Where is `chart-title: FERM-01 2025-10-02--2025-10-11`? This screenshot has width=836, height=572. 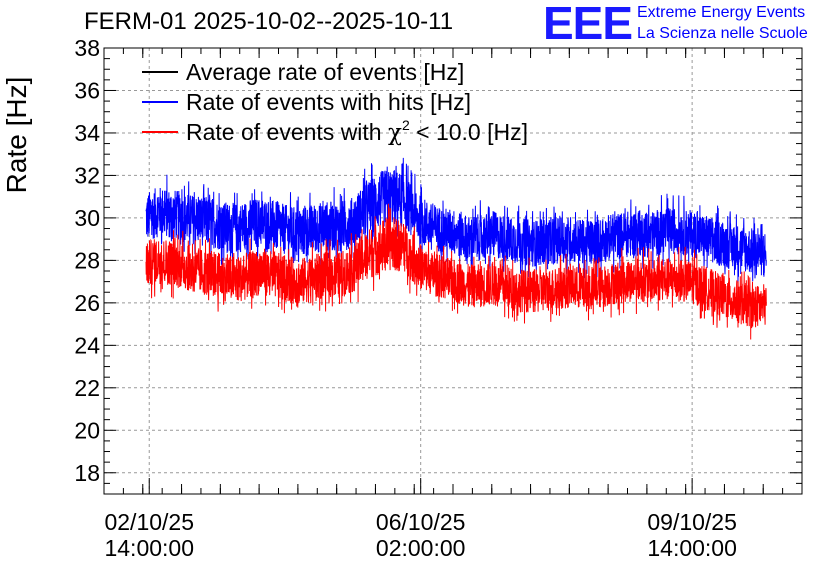
chart-title: FERM-01 2025-10-02--2025-10-11 is located at coordinates (269, 21).